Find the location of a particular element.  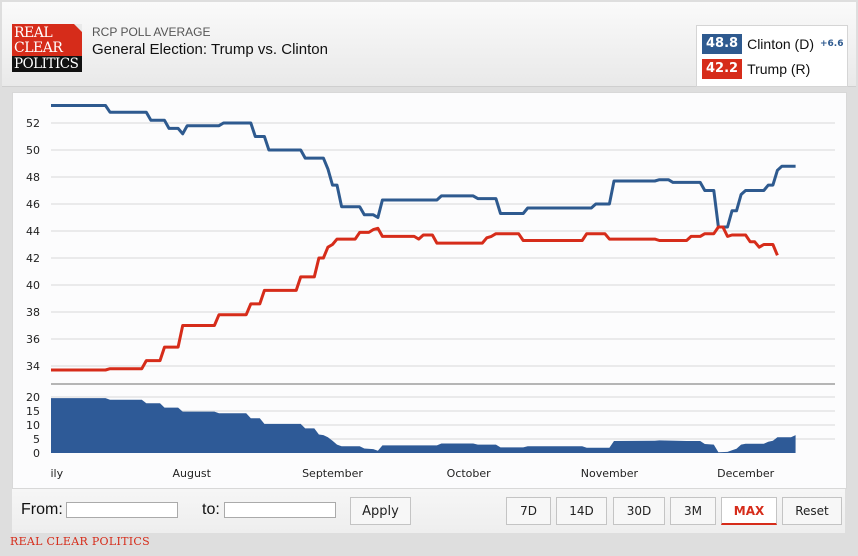

range-controls: From: to: Apply 7D 14D 30D 3M MAX Reset is located at coordinates (428, 511).